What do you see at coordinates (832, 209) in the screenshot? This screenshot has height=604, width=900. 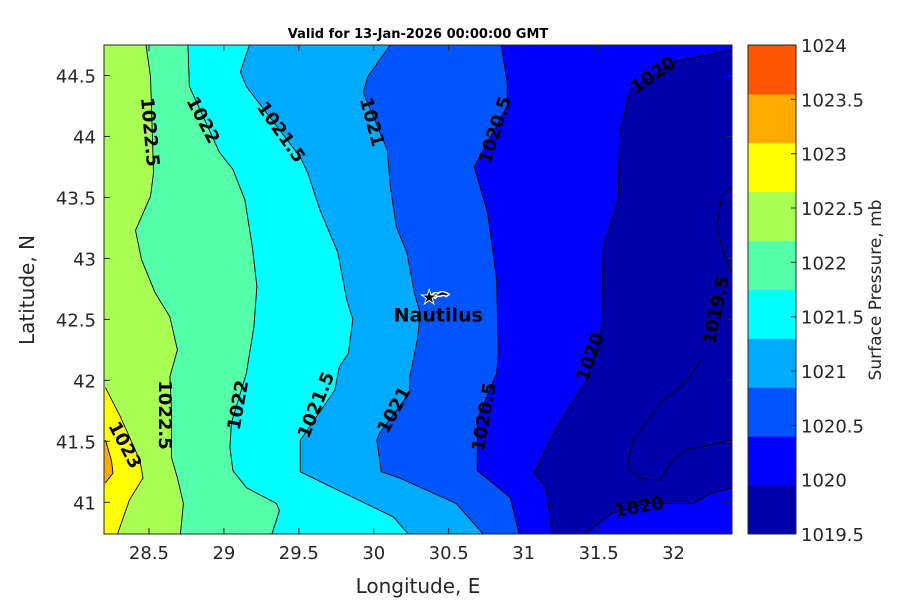 I see `colorbar-tick-label: 1022.5` at bounding box center [832, 209].